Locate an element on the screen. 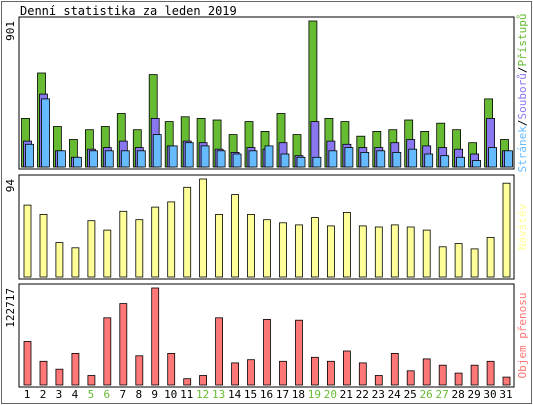 The height and width of the screenshot is (405, 533). x-tick-label-8: 8 is located at coordinates (138, 394).